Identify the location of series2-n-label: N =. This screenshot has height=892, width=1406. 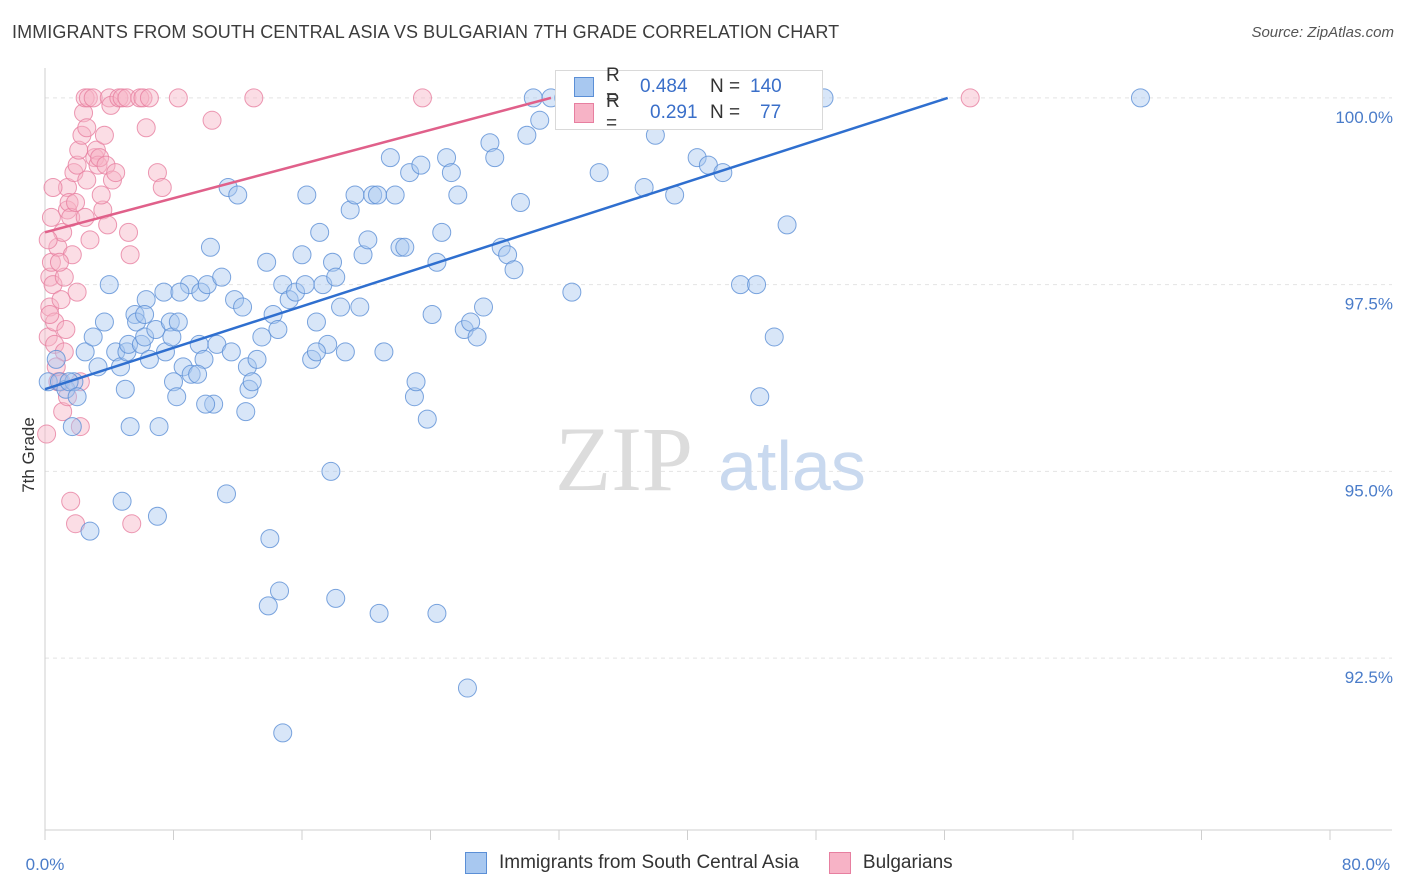
(725, 112).